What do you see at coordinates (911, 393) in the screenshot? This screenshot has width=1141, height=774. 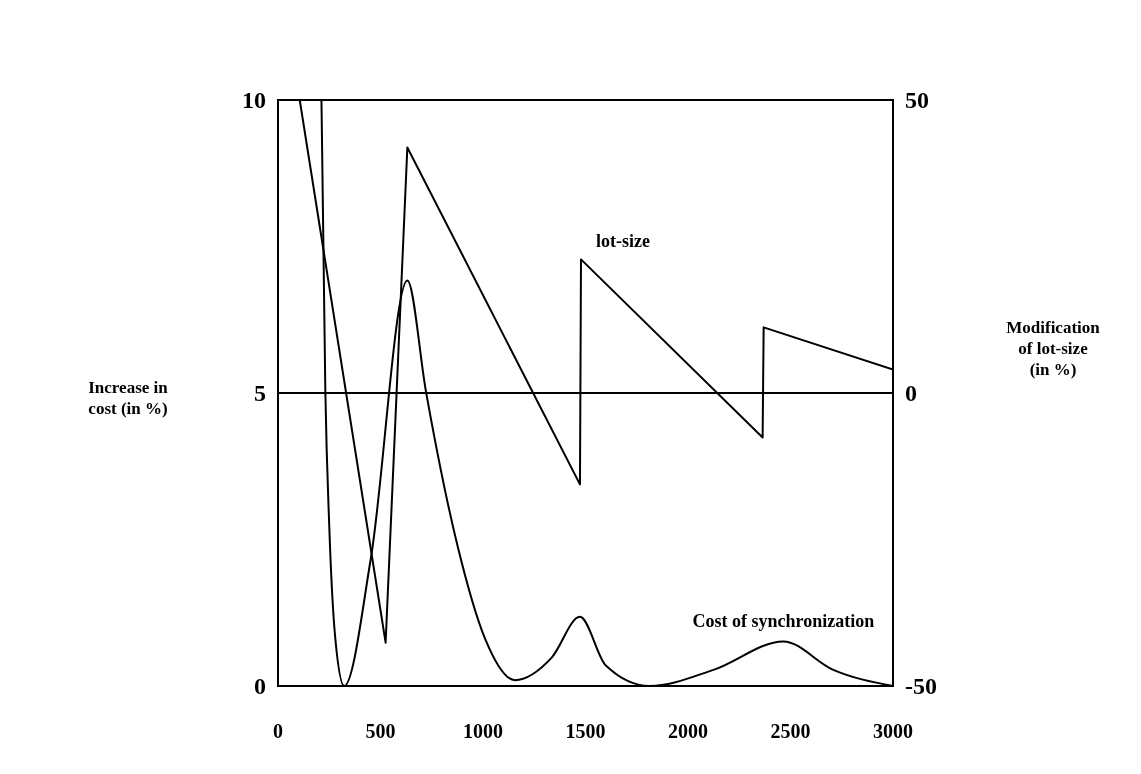 I see `y2-tick-label: 0` at bounding box center [911, 393].